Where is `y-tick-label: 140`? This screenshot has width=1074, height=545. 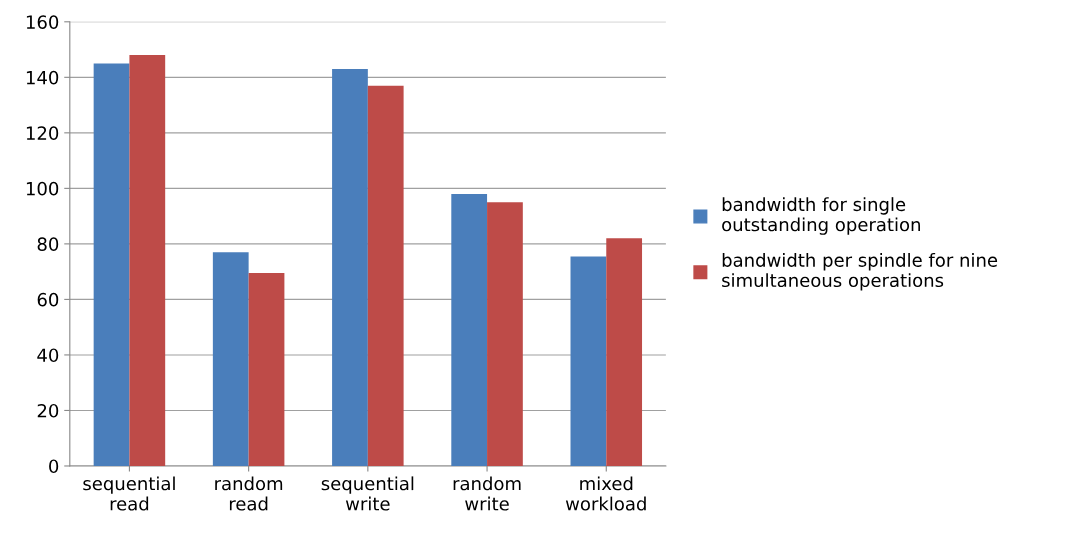 y-tick-label: 140 is located at coordinates (42, 77).